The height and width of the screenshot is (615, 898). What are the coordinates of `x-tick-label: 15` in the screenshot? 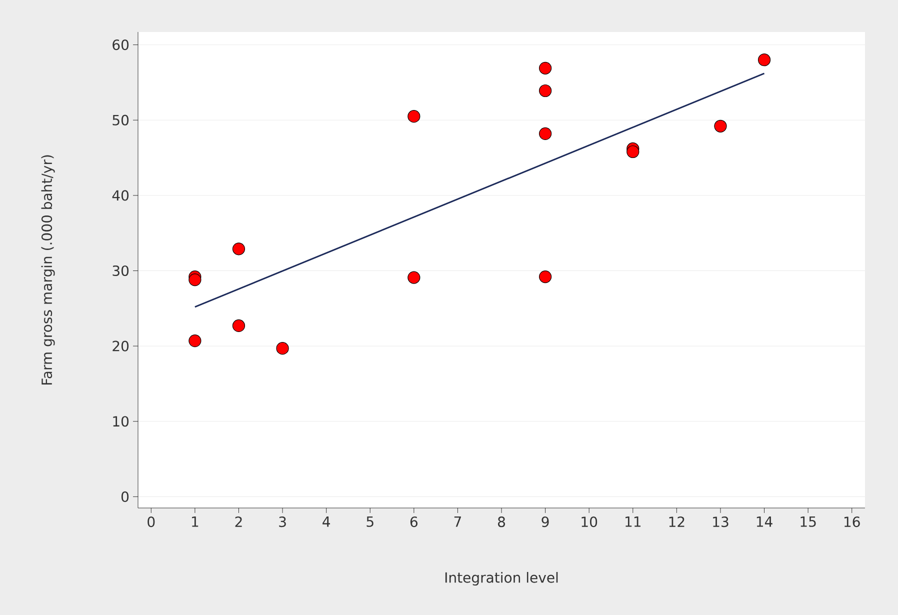 It's located at (808, 521).